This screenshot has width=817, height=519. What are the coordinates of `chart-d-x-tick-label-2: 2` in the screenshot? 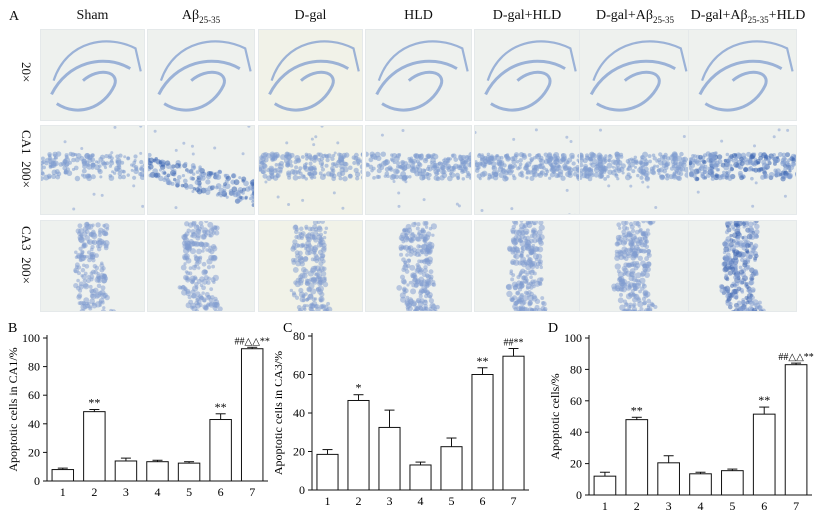 It's located at (637, 506).